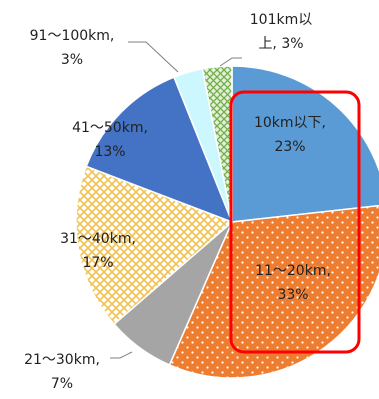 The height and width of the screenshot is (399, 379). What do you see at coordinates (98, 251) in the screenshot?
I see `label-31-40km: 31〜40km, 17%` at bounding box center [98, 251].